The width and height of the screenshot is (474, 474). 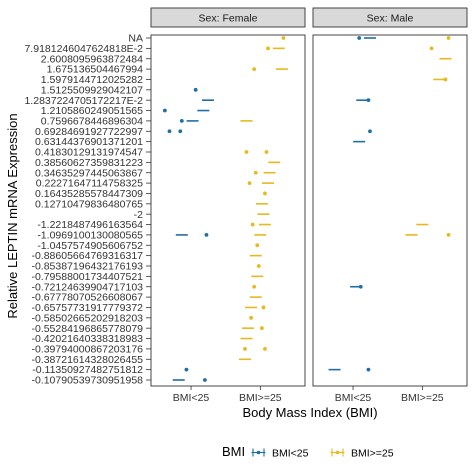 What do you see at coordinates (87, 308) in the screenshot?
I see `y-tick-label: -0.65757731917779372` at bounding box center [87, 308].